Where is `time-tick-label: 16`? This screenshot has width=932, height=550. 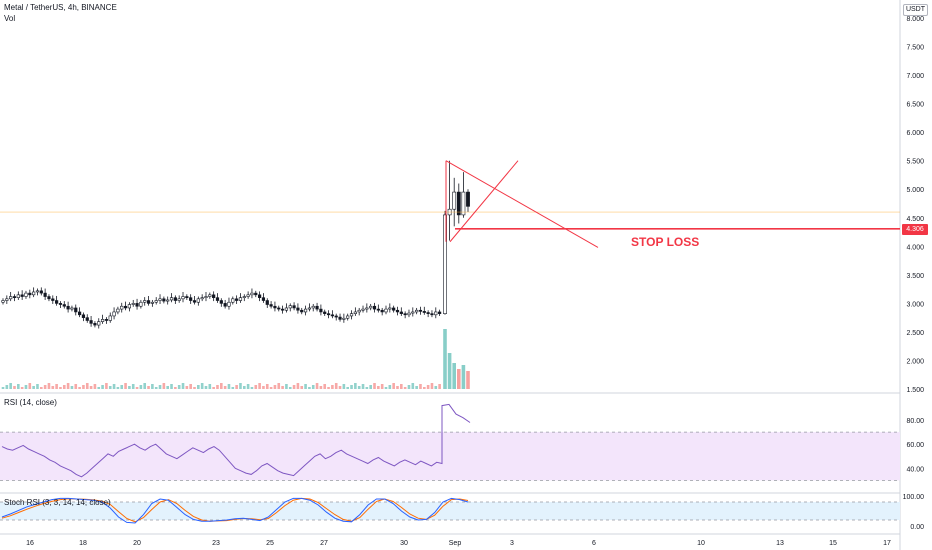
time-tick-label: 16 is located at coordinates (30, 543).